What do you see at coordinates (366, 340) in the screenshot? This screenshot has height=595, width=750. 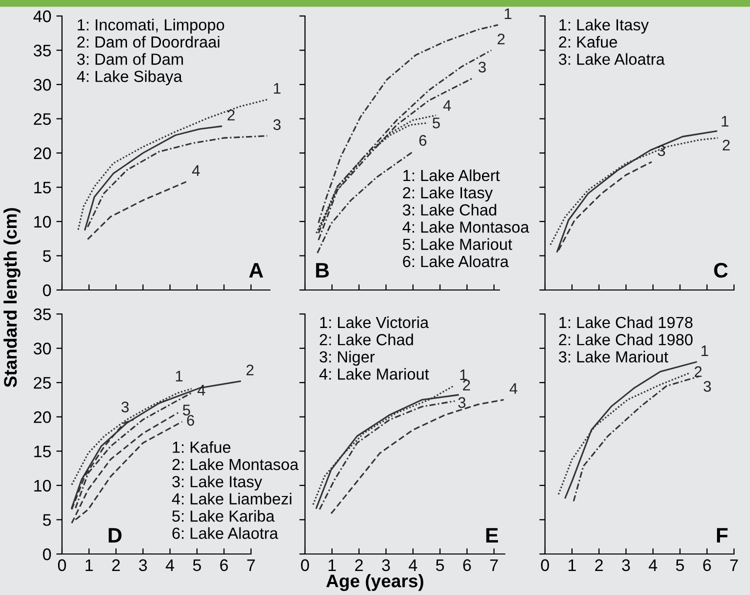 I see `annotation: 2: Lake Chad` at bounding box center [366, 340].